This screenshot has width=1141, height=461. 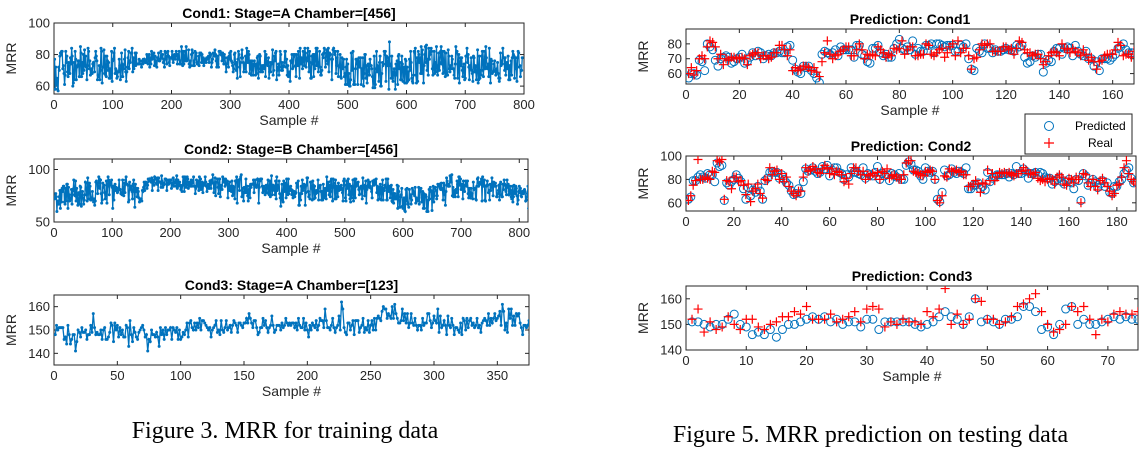 I want to click on x-tick-label: 0, so click(x=53, y=375).